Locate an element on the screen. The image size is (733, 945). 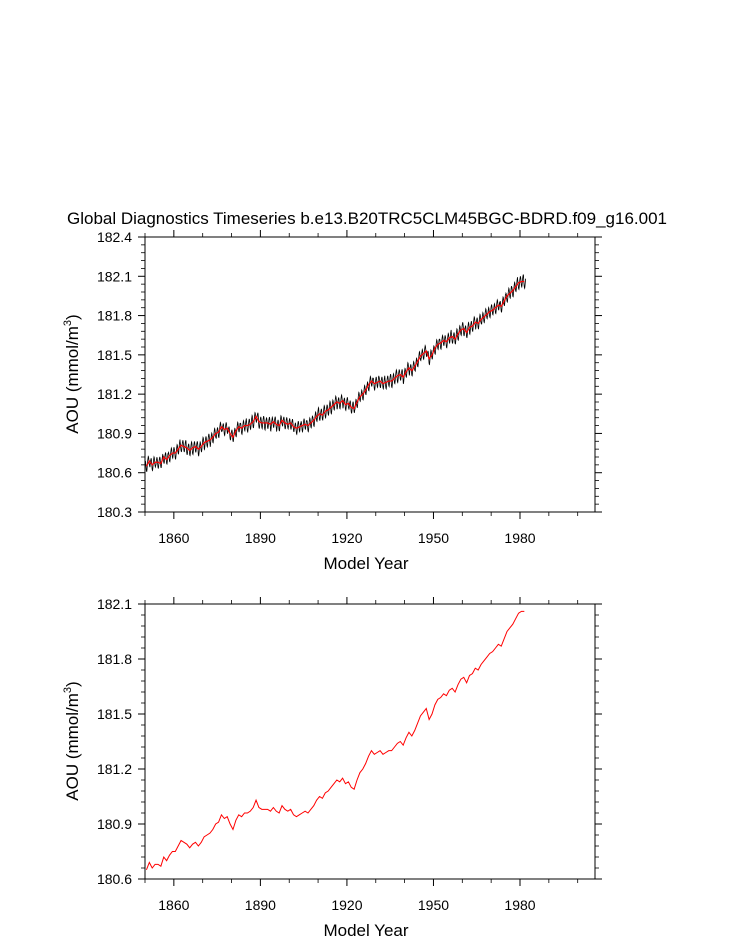
top-y-tick-label: 181.5 is located at coordinates (114, 355).